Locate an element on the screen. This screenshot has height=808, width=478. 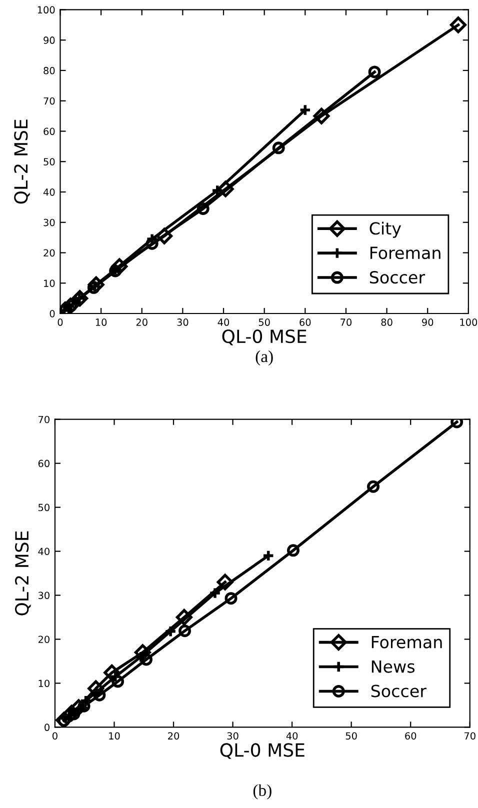
x-tick-label: 100 is located at coordinates (469, 322).